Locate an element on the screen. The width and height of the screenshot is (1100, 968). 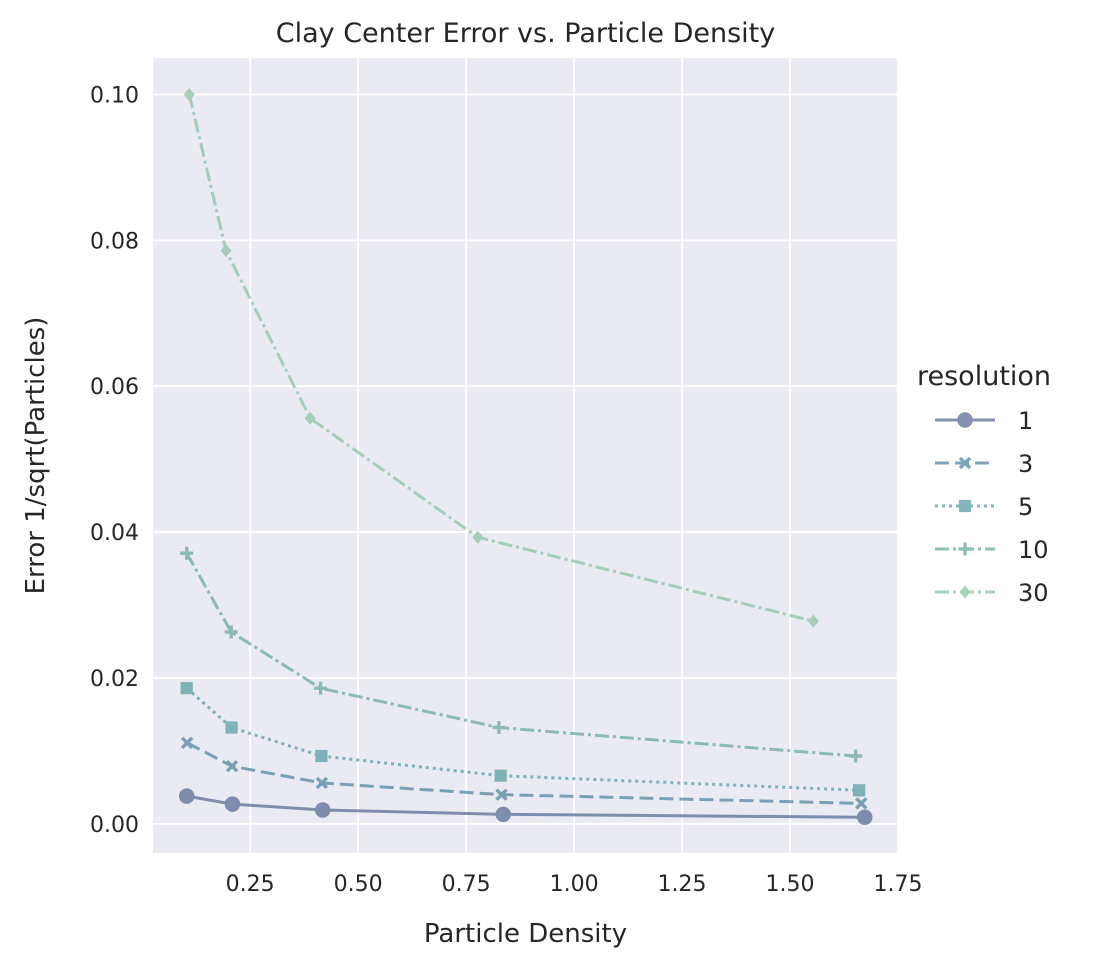
x-axis-label: Particle Density is located at coordinates (525, 934).